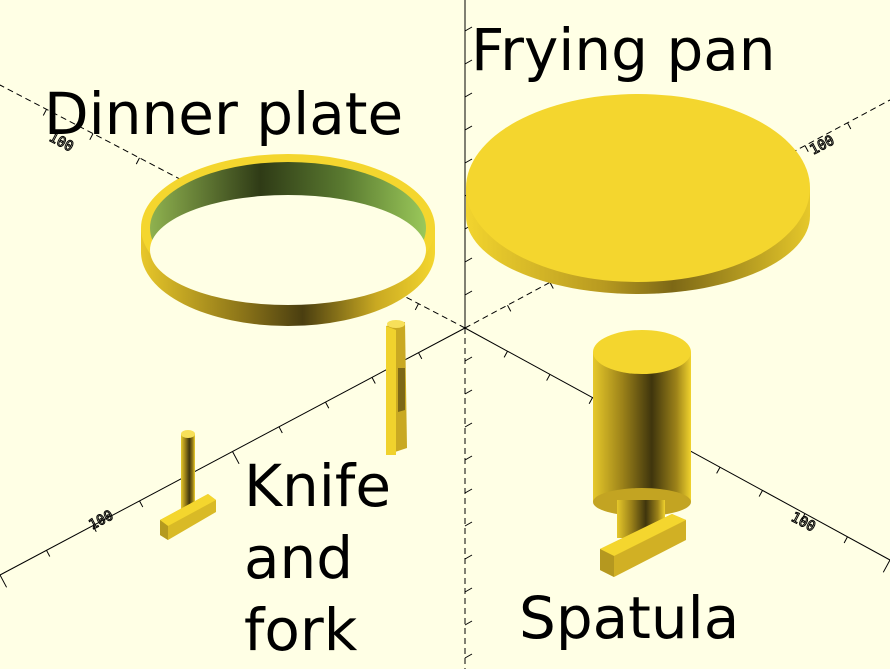 Image resolution: width=890 pixels, height=669 pixels. What do you see at coordinates (318, 486) in the screenshot?
I see `label-knife-line-1: Knife` at bounding box center [318, 486].